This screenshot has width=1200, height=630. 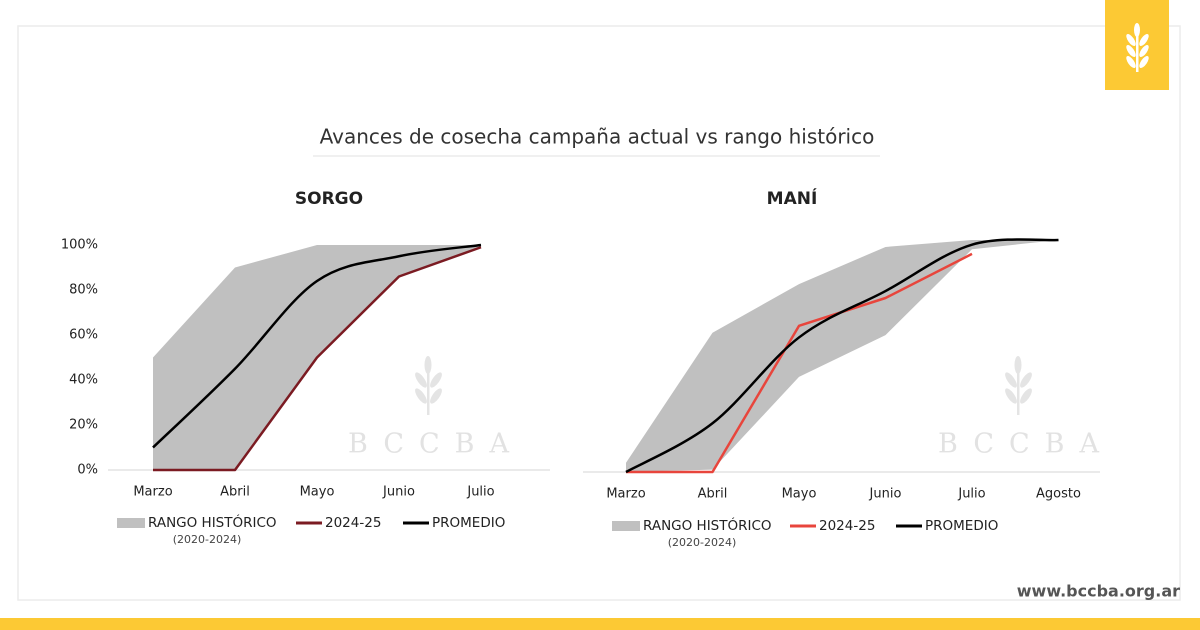 What do you see at coordinates (600, 624) in the screenshot?
I see `bottom-strip` at bounding box center [600, 624].